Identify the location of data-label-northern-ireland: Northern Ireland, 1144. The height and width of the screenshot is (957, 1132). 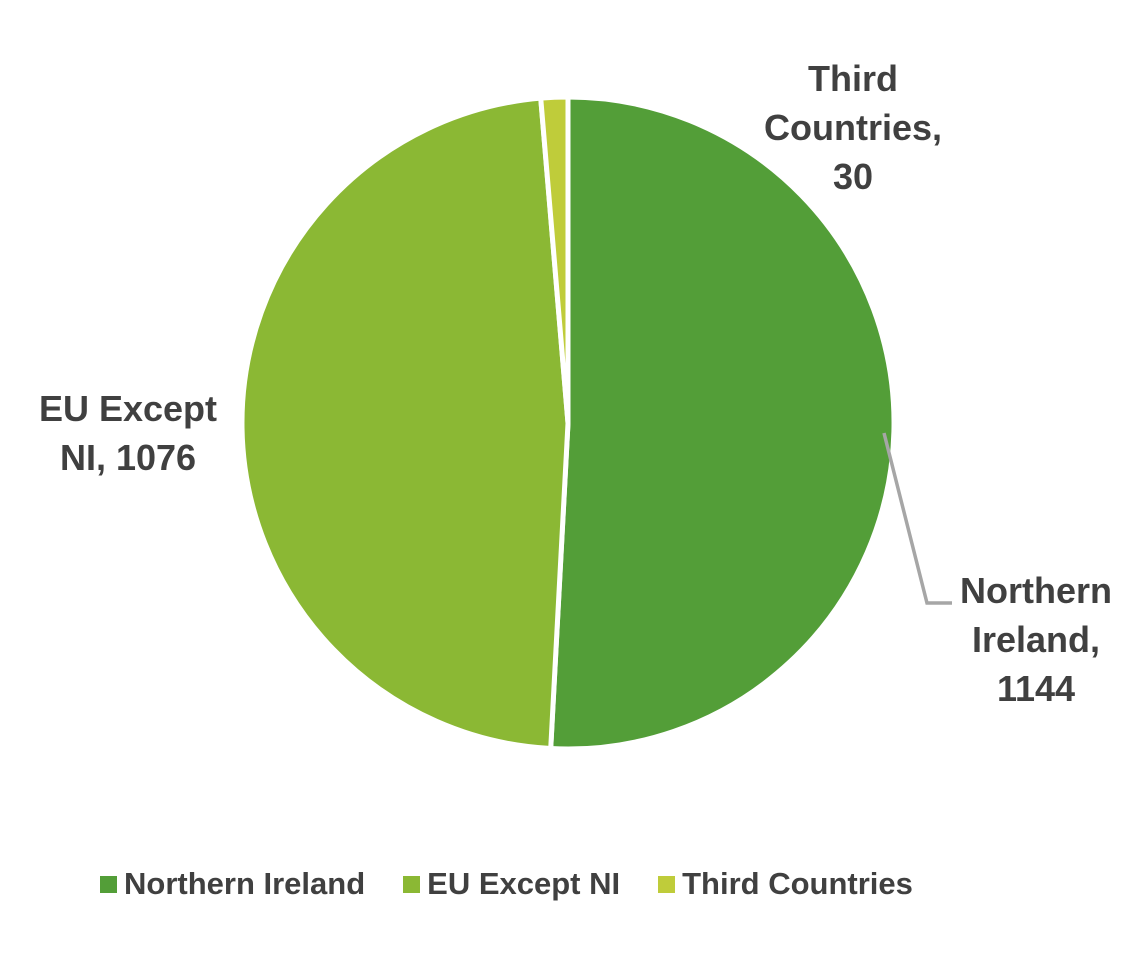
(1036, 639).